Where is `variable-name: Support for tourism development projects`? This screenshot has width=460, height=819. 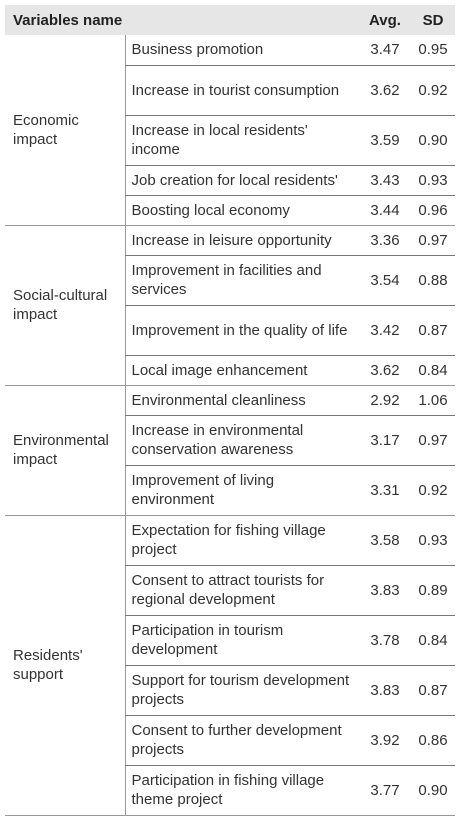 variable-name: Support for tourism development projects is located at coordinates (242, 690).